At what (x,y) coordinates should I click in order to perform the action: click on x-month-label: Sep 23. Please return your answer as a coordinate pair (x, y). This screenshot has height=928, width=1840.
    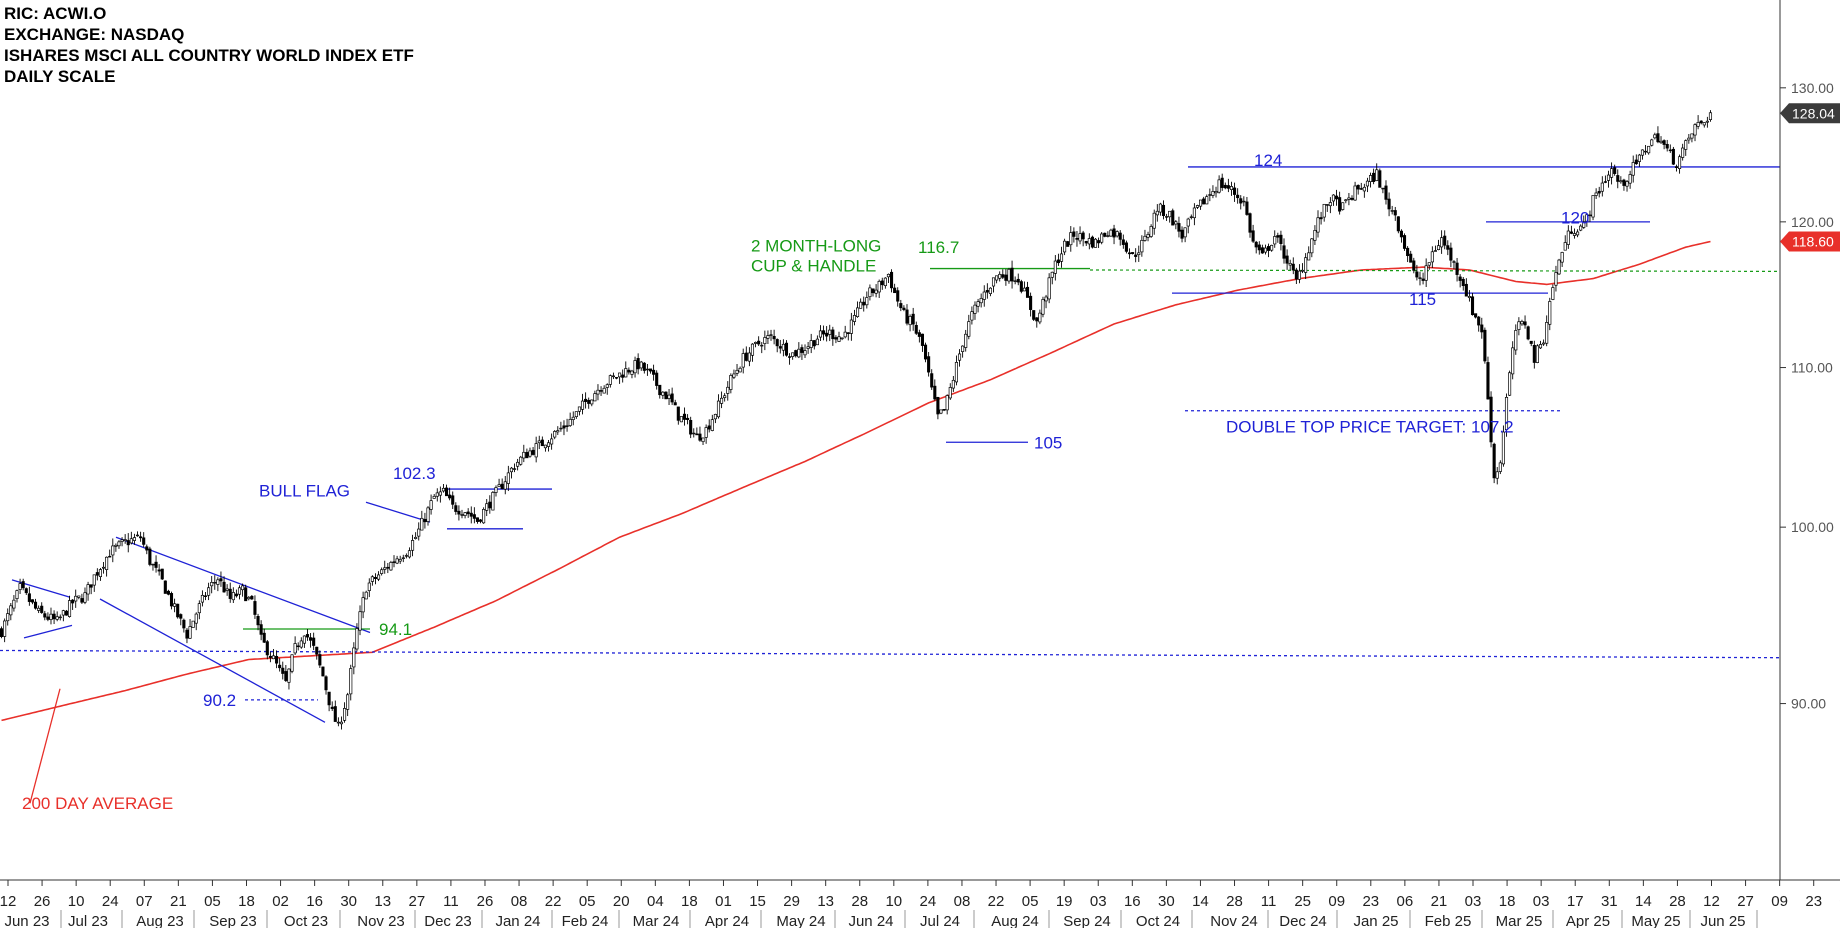
    Looking at the image, I should click on (233, 920).